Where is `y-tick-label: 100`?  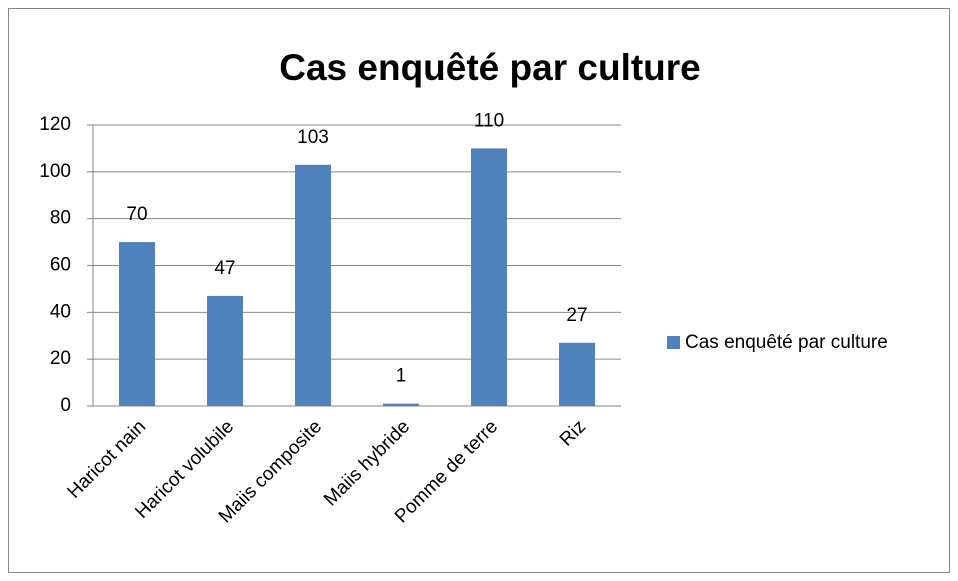 y-tick-label: 100 is located at coordinates (55, 171).